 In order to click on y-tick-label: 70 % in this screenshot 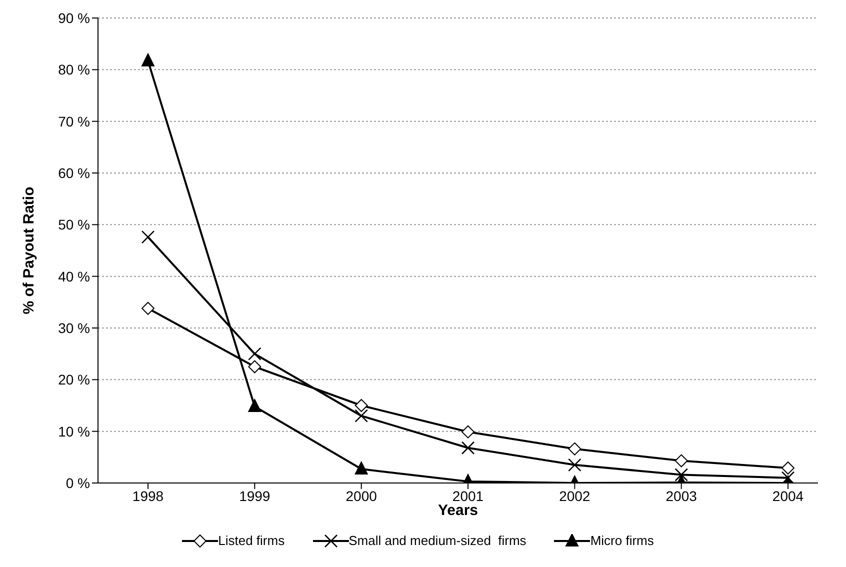, I will do `click(74, 121)`.